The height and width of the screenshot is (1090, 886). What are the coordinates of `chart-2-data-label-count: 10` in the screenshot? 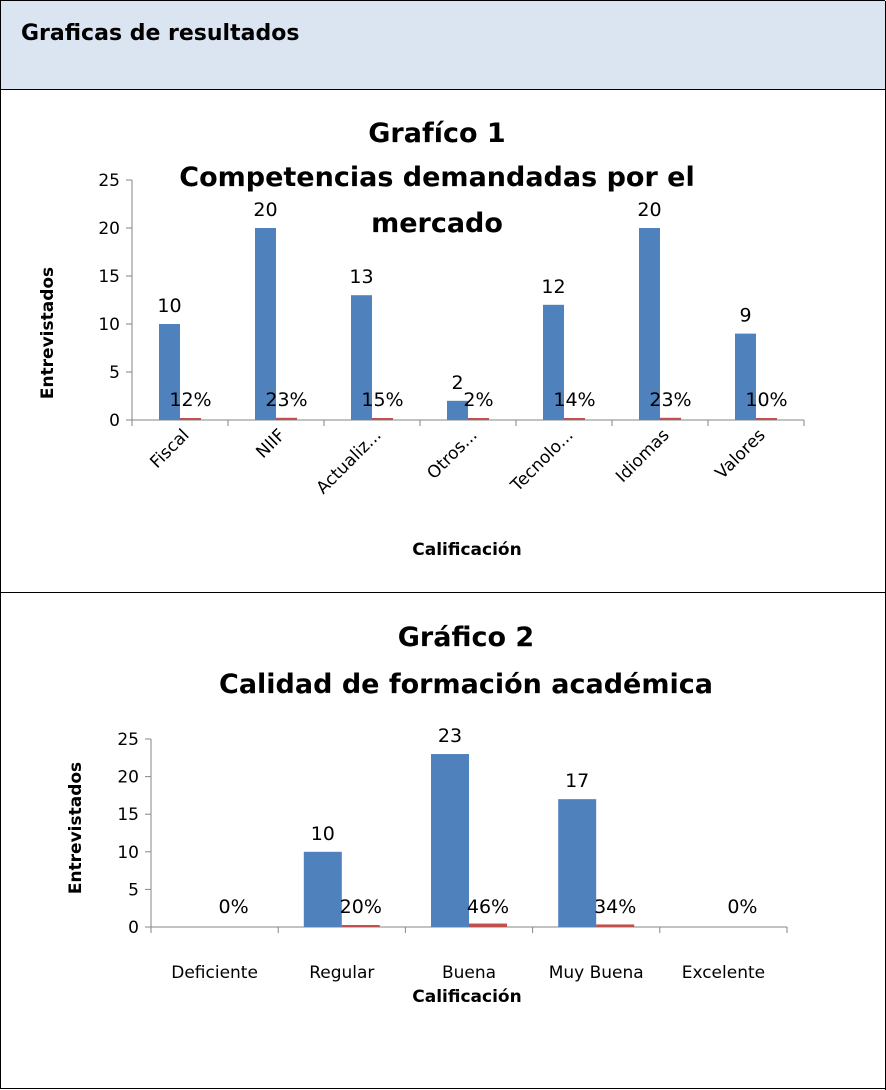 It's located at (323, 834).